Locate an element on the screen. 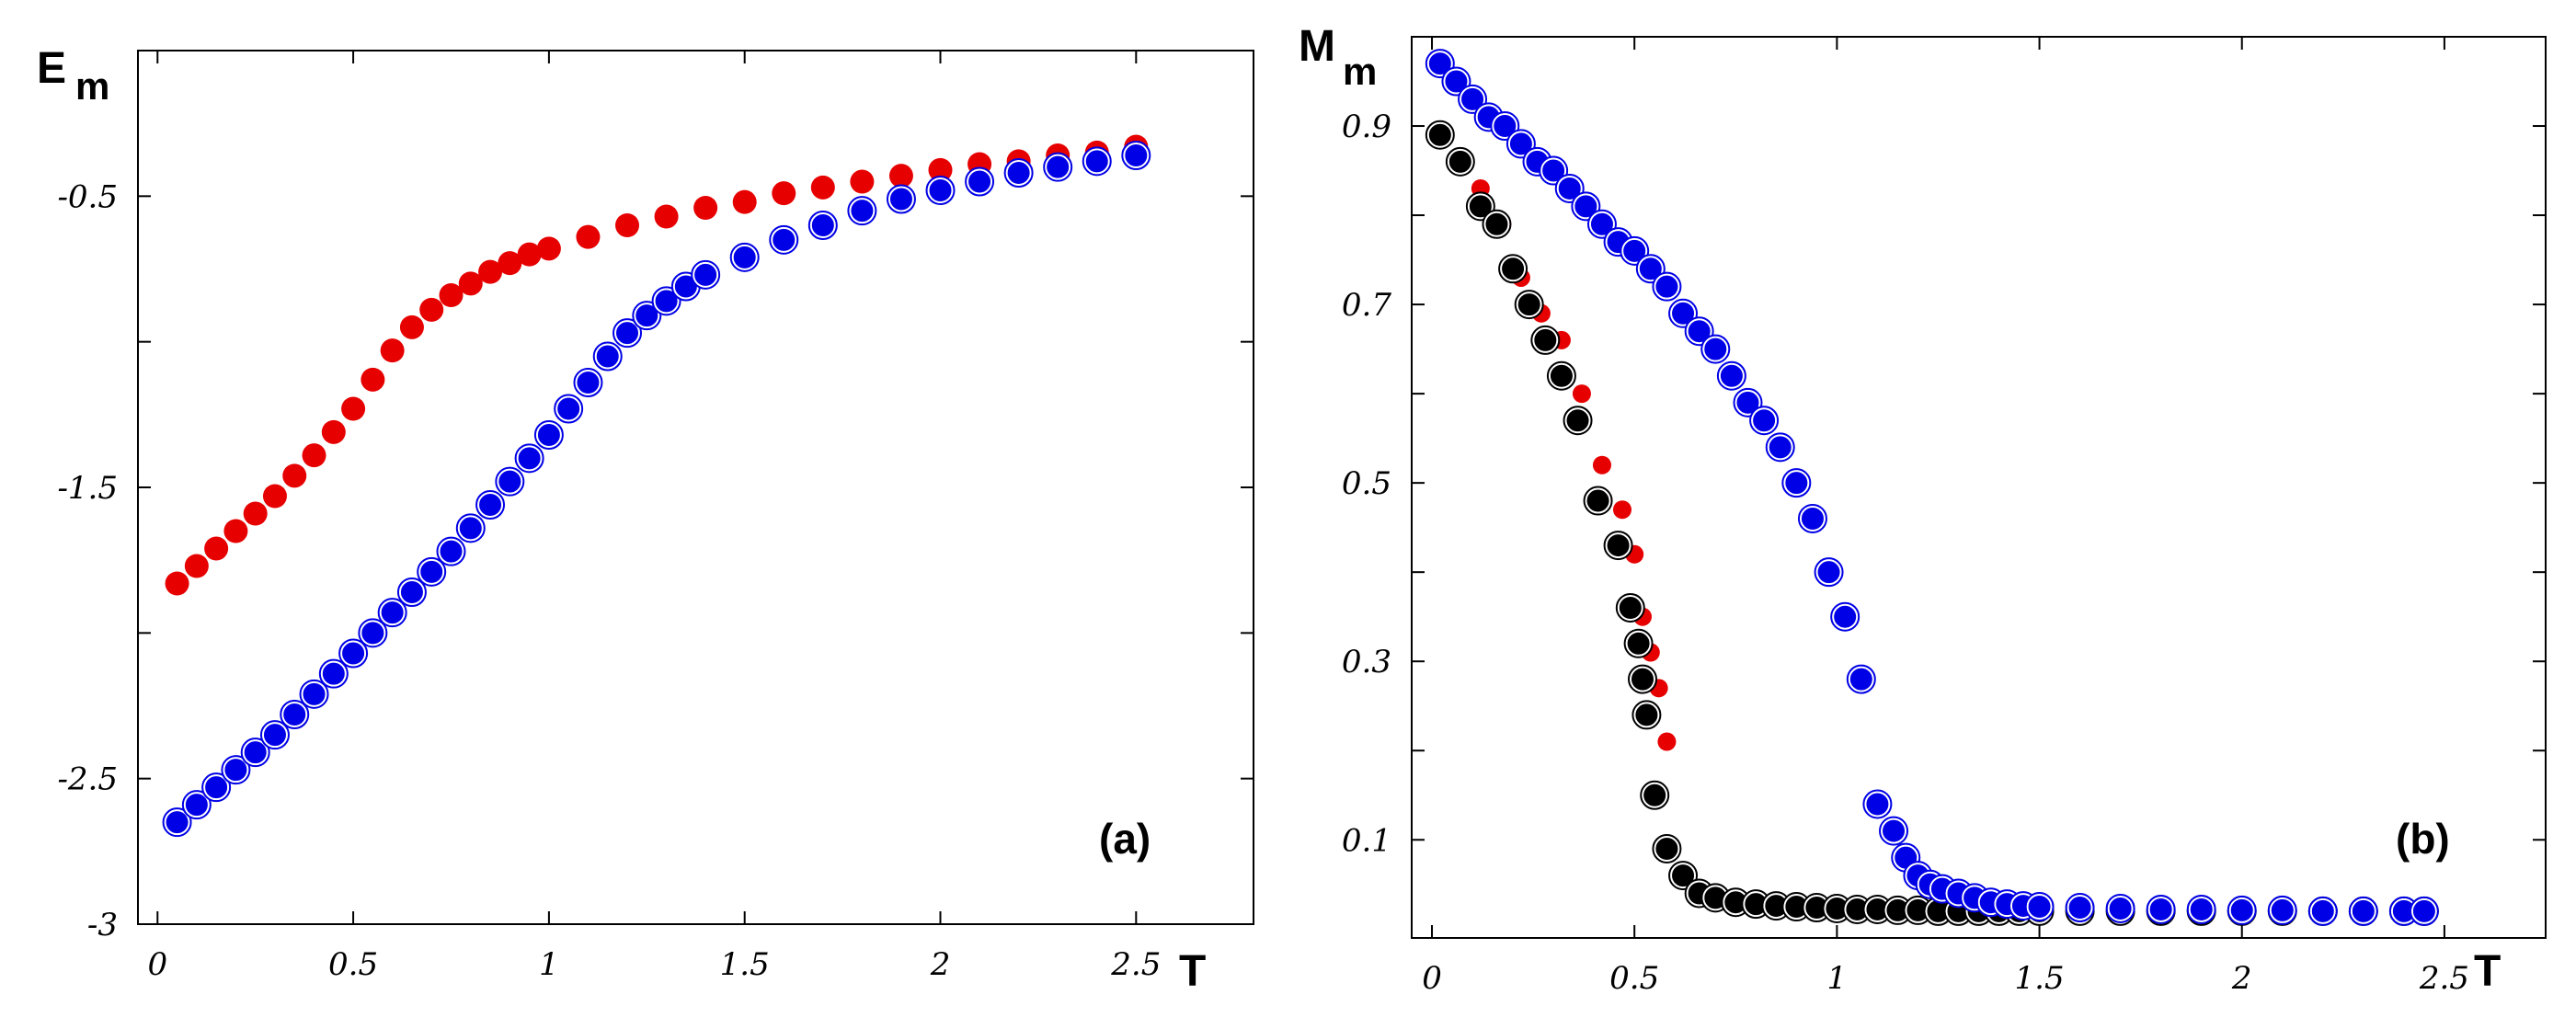 The image size is (2576, 1029). panel-b-label: (b) is located at coordinates (2423, 839).